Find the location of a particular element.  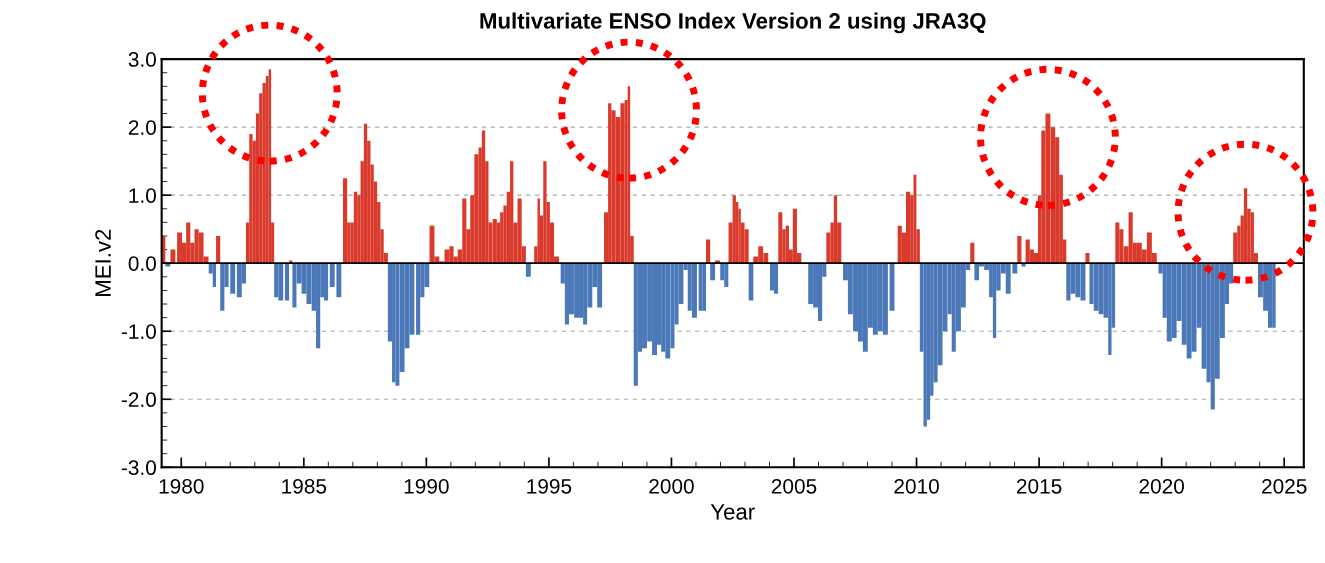

y-tick-label: 3.0 is located at coordinates (142, 59).